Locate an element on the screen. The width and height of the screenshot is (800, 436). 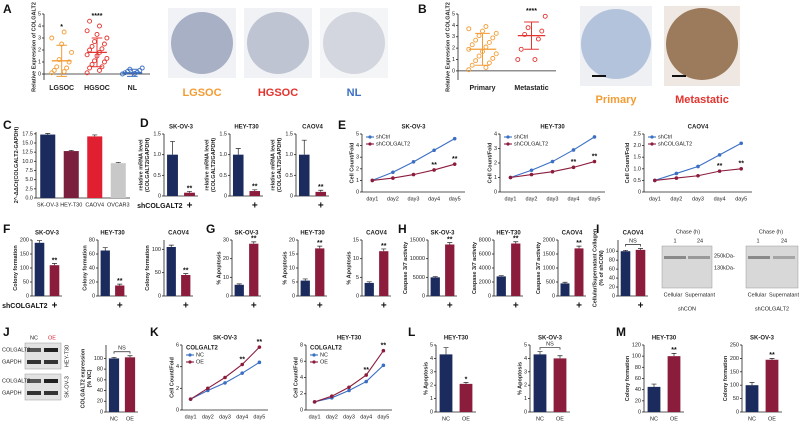
y-tick-label: 1 is located at coordinates (431, 399).